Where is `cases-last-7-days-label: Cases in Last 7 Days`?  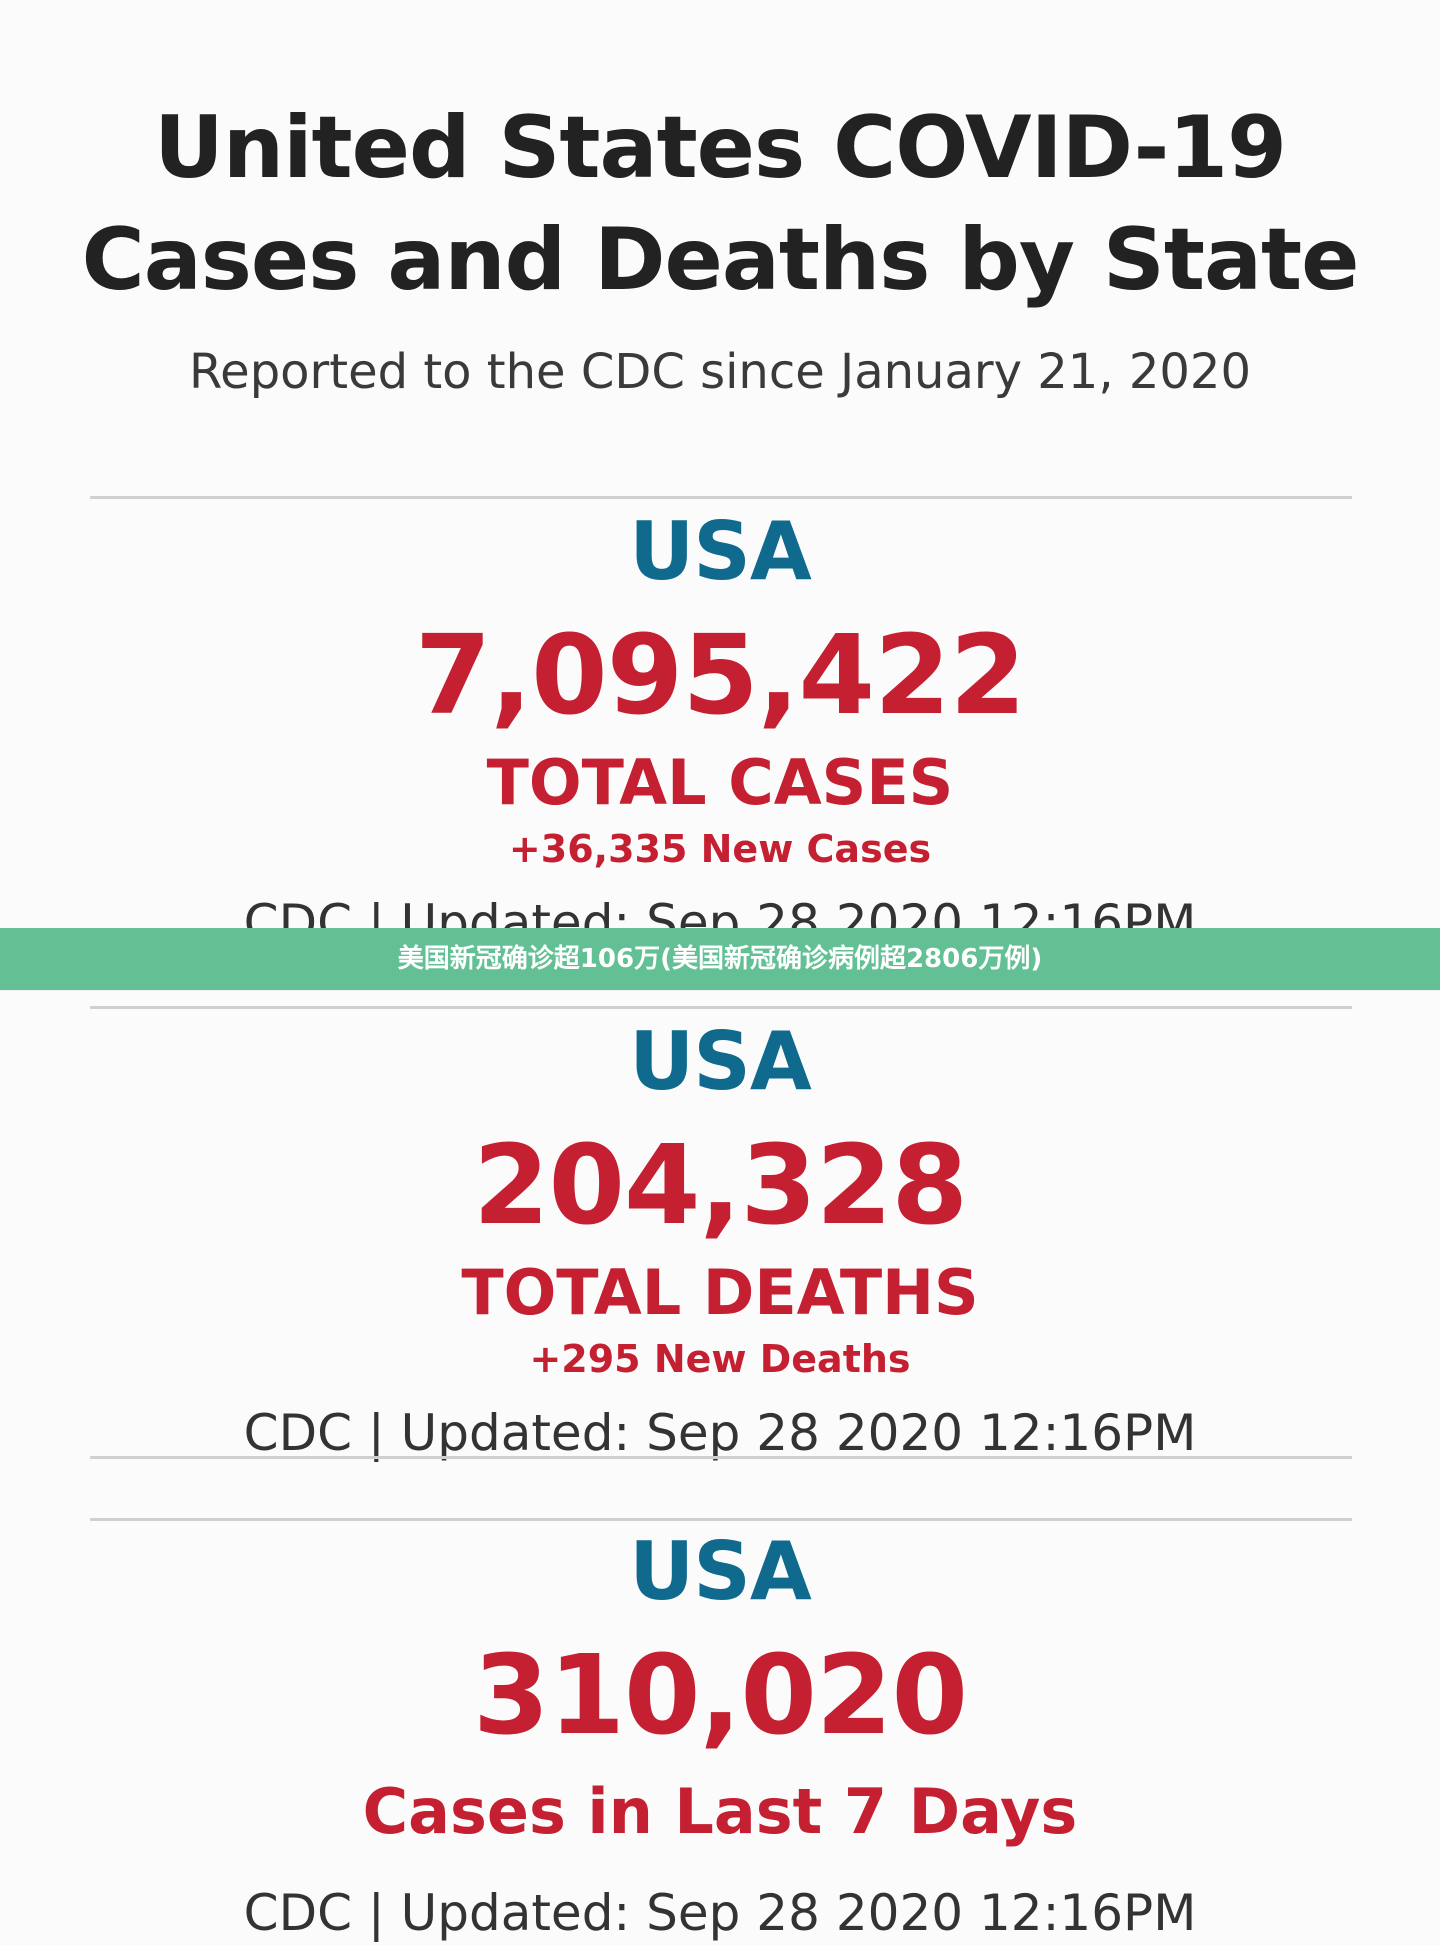 cases-last-7-days-label: Cases in Last 7 Days is located at coordinates (720, 1811).